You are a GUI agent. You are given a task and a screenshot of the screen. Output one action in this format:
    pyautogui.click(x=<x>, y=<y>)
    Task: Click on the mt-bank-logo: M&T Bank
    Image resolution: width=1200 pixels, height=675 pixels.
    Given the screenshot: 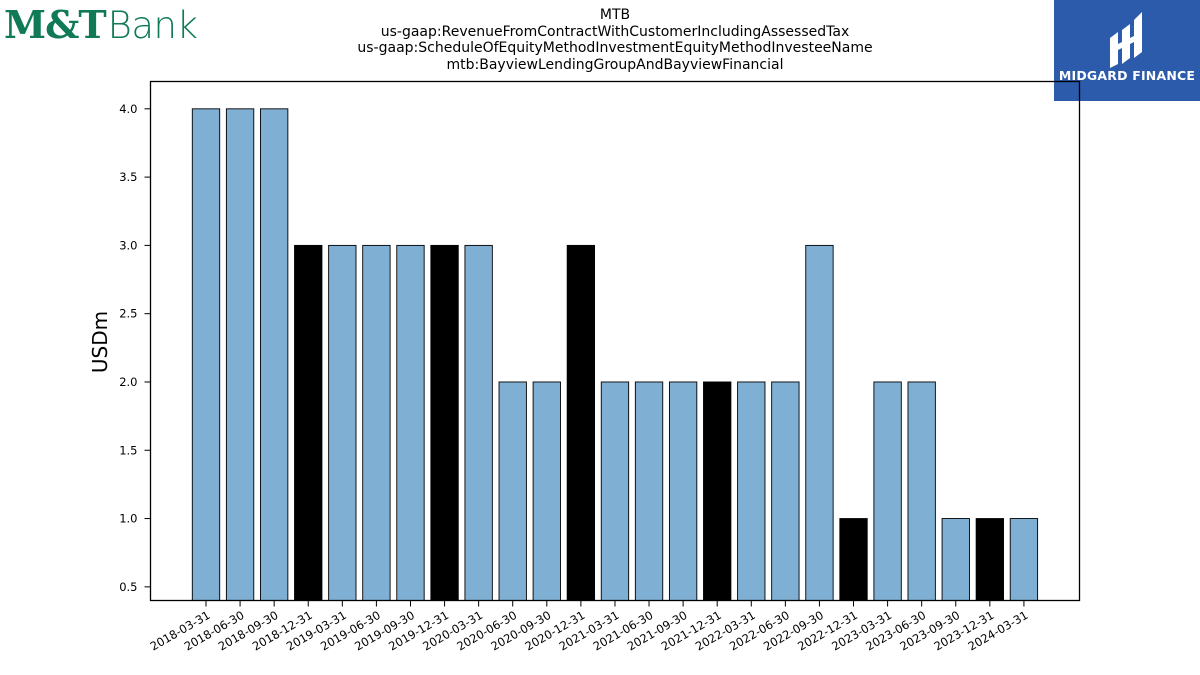 What is the action you would take?
    pyautogui.click(x=101, y=24)
    